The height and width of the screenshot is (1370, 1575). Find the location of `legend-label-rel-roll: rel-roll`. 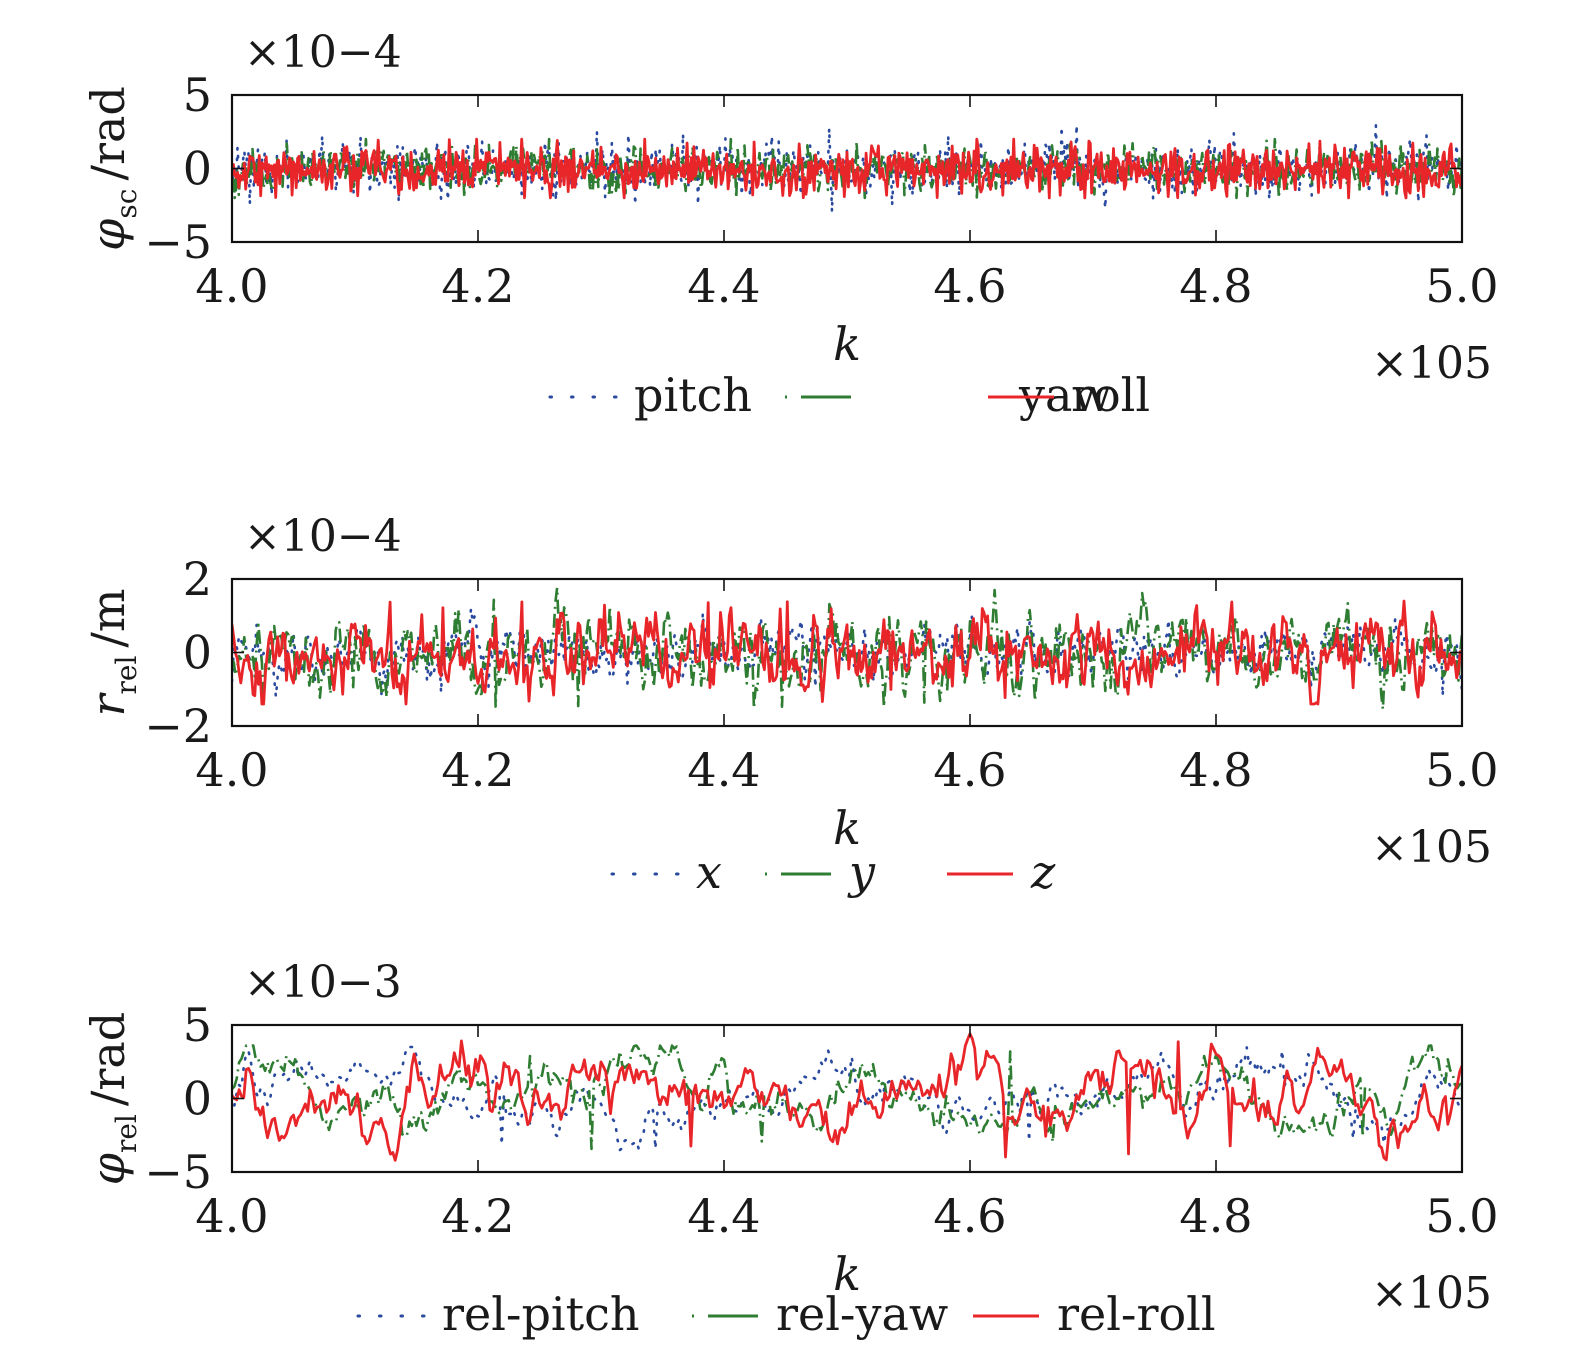

legend-label-rel-roll: rel-roll is located at coordinates (1136, 1314).